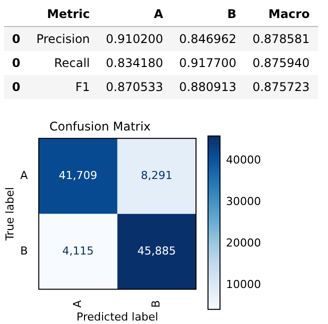  Describe the element at coordinates (243, 284) in the screenshot. I see `color-bar-label: 10000` at that location.